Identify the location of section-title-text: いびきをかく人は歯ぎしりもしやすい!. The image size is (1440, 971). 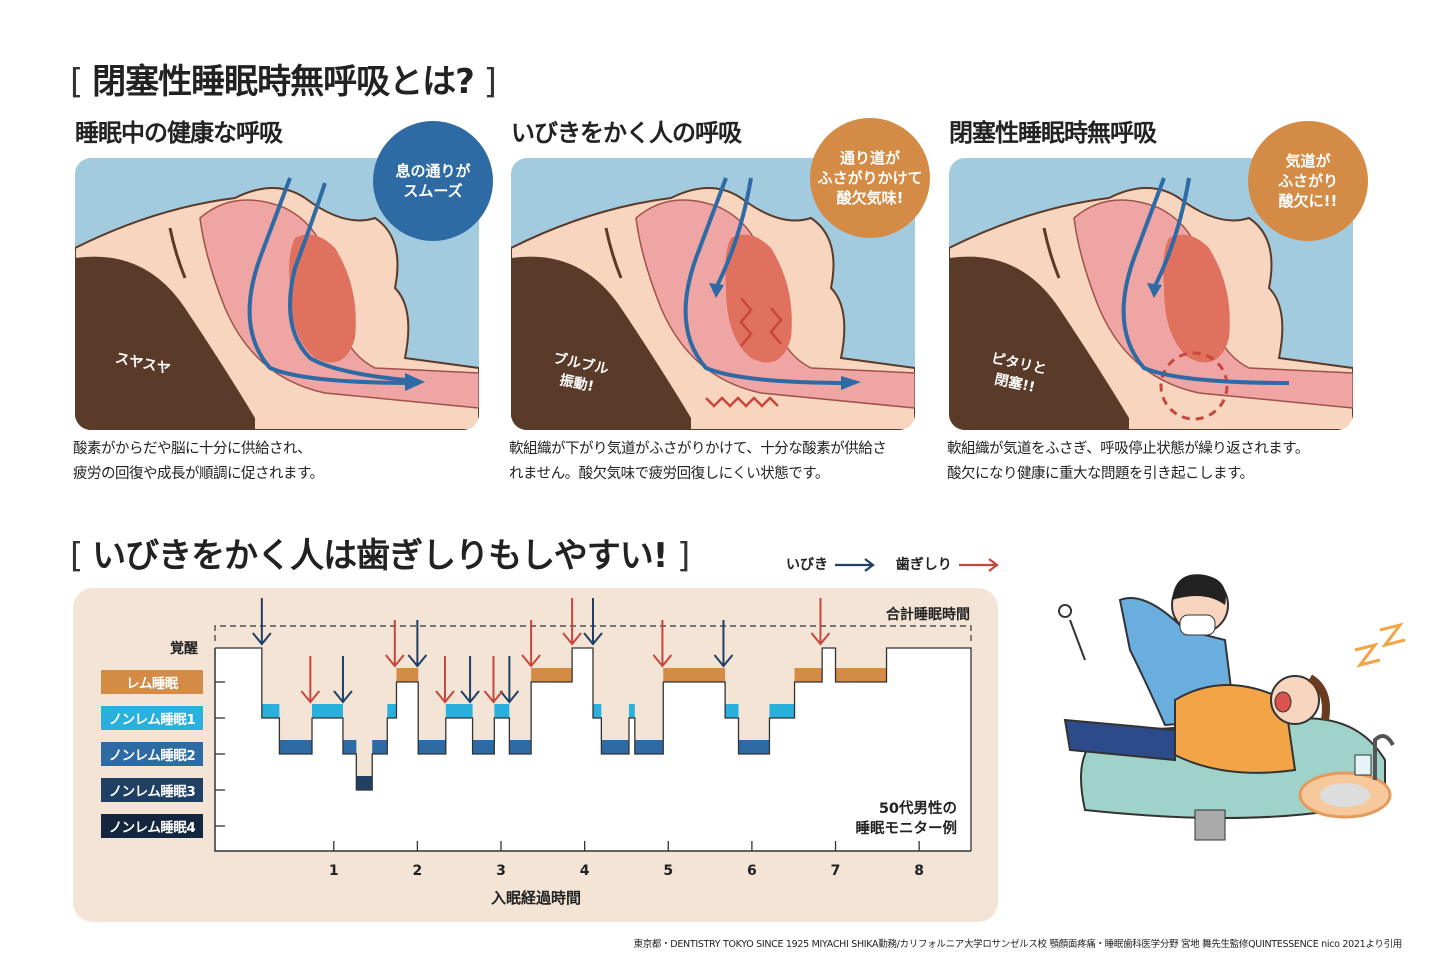
(380, 556).